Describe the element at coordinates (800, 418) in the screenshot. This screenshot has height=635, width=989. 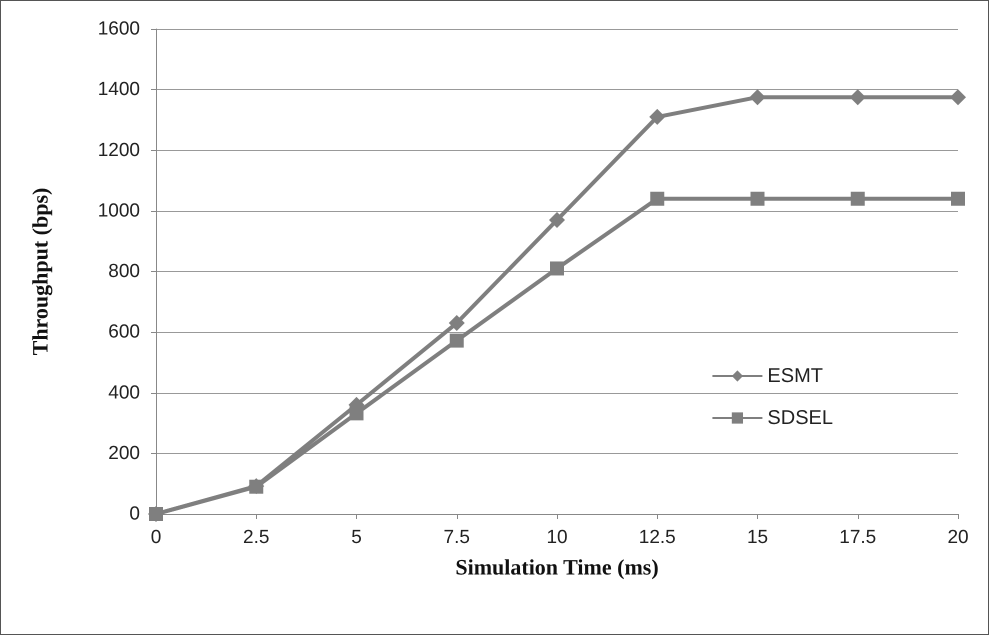
I see `legend-label: SDSEL` at that location.